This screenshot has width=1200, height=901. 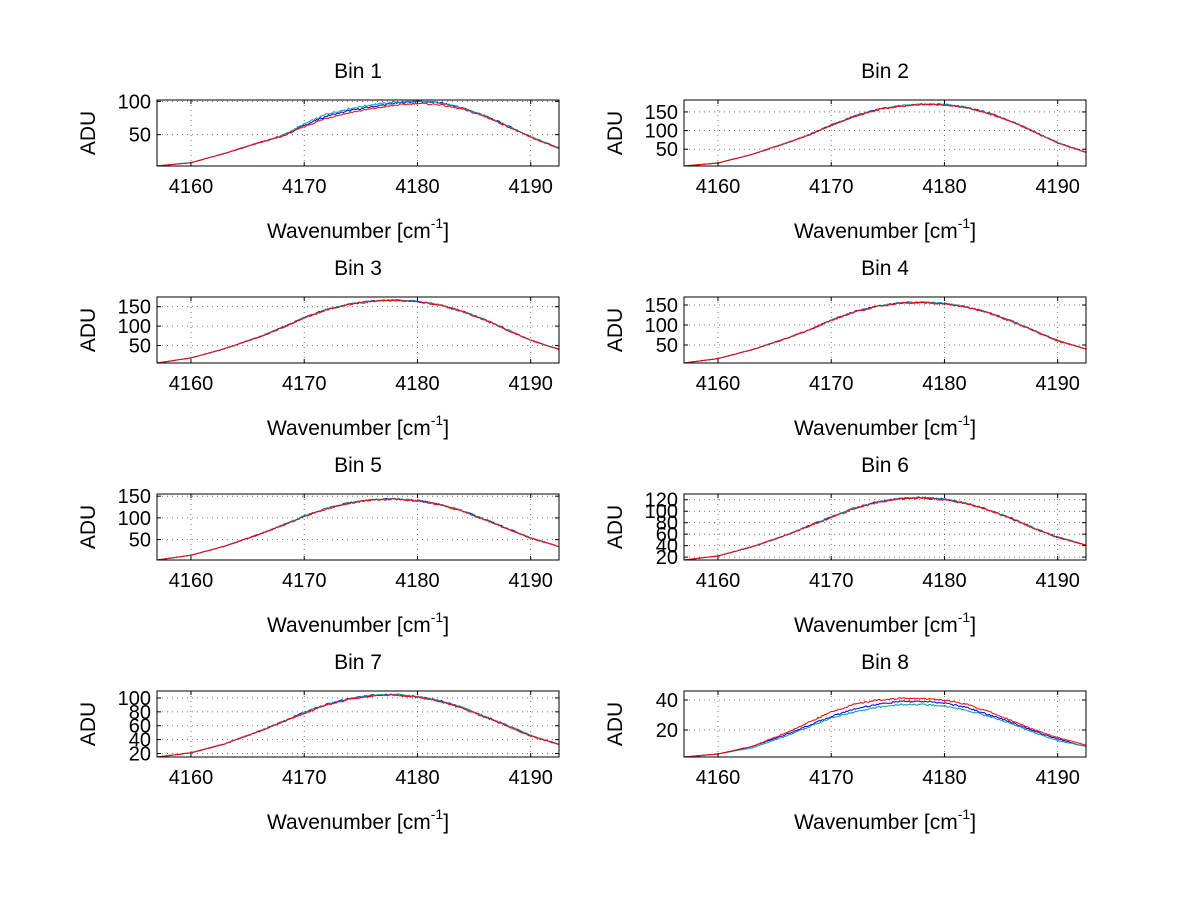 I want to click on y-tick-label: 60, so click(x=667, y=535).